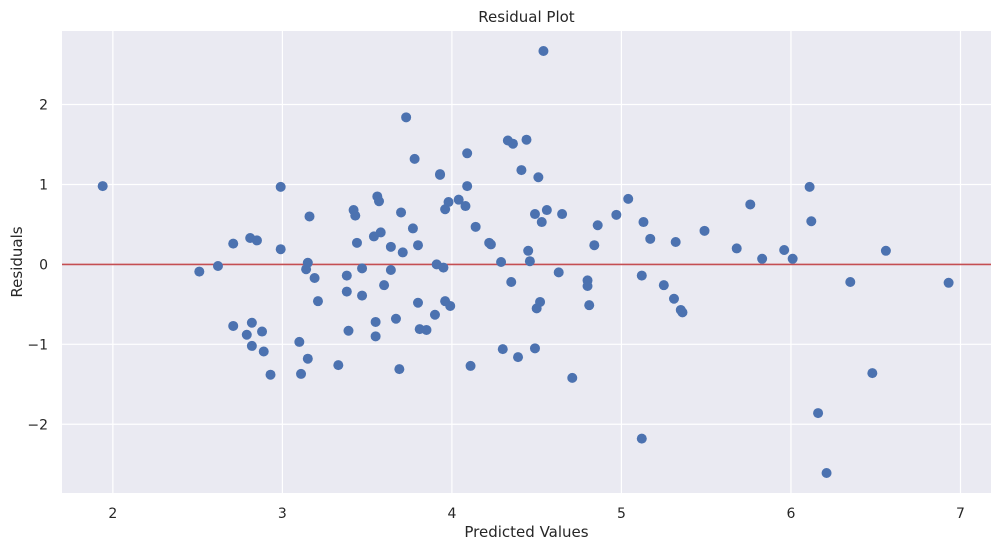 The height and width of the screenshot is (554, 1001). Describe the element at coordinates (621, 514) in the screenshot. I see `x-tick-label: 5` at that location.